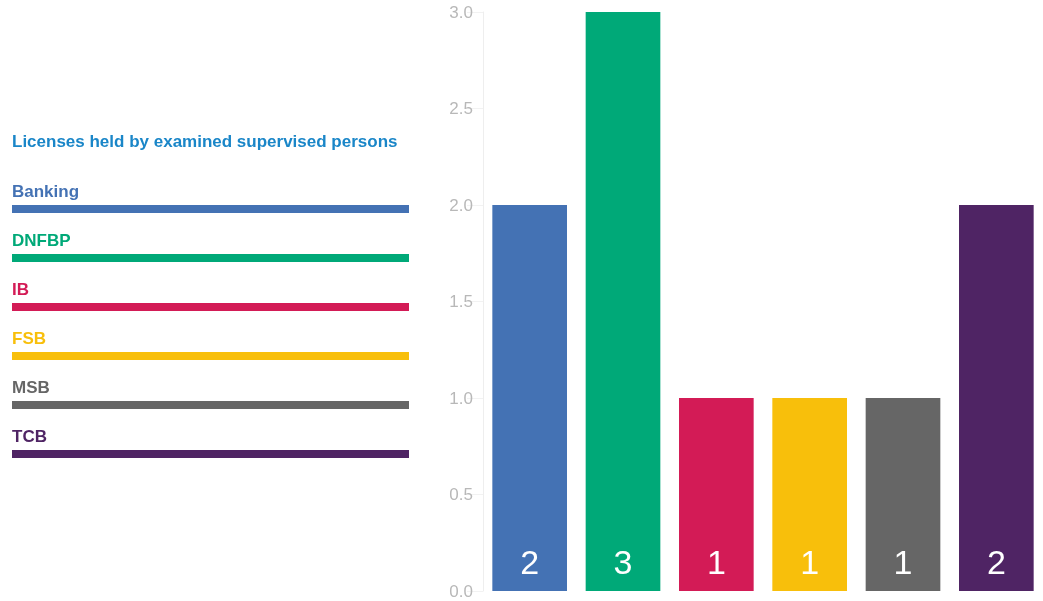 The height and width of the screenshot is (601, 1043). Describe the element at coordinates (461, 301) in the screenshot. I see `y-tick-label: 1.5` at that location.